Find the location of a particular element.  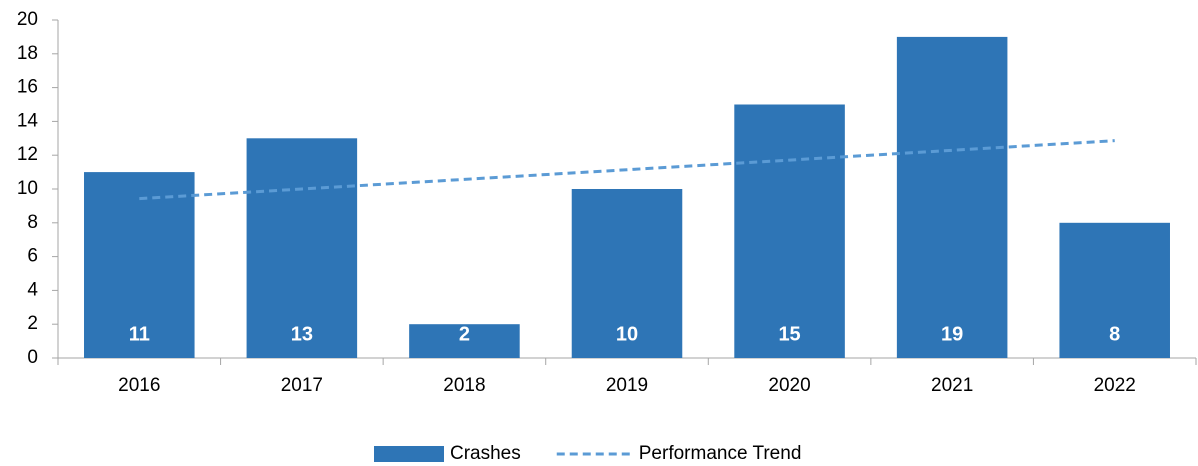

y-tick-label: 14 is located at coordinates (28, 120).